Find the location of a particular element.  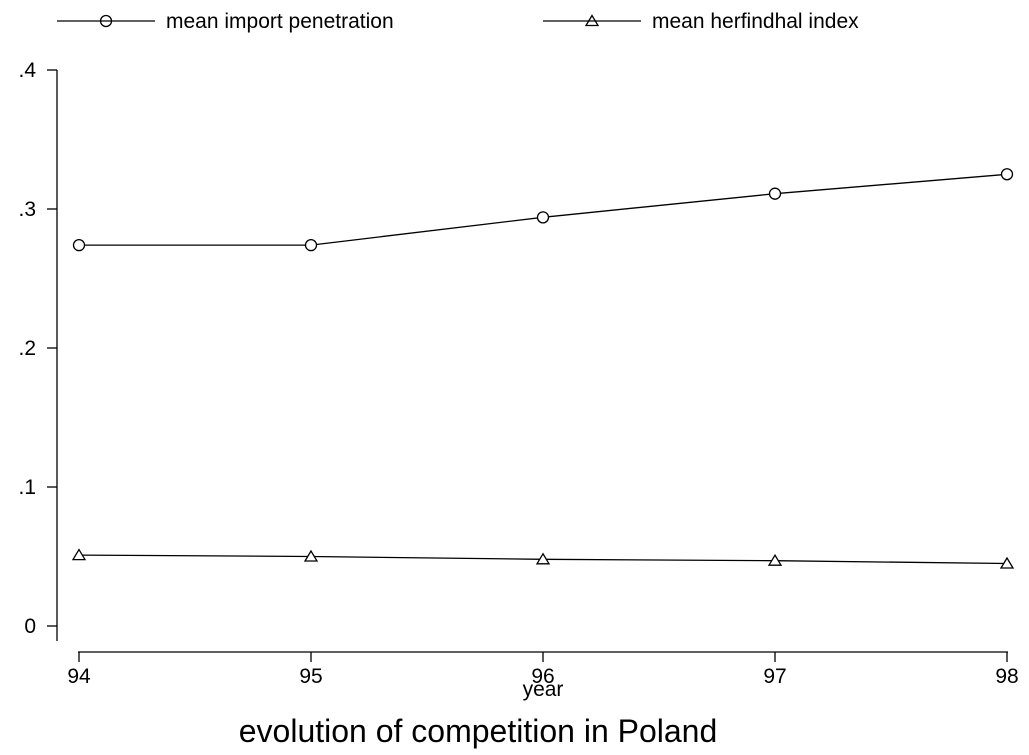

legend-marker-circle is located at coordinates (106, 21).